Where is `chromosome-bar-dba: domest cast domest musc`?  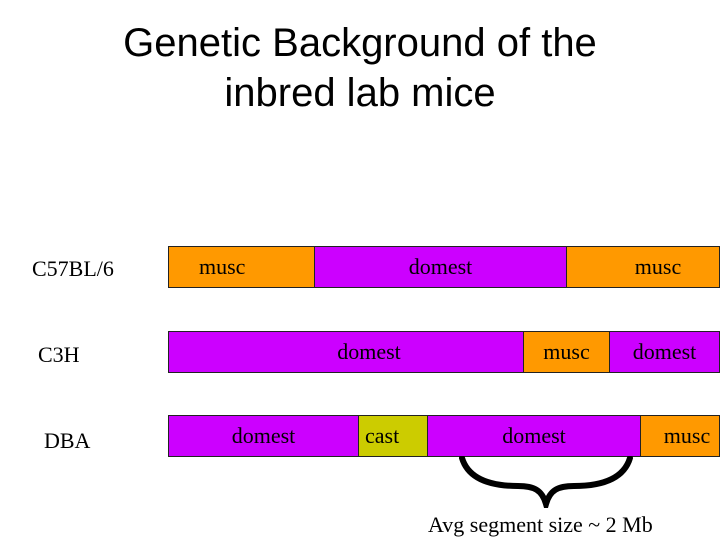
chromosome-bar-dba: domest cast domest musc is located at coordinates (444, 436).